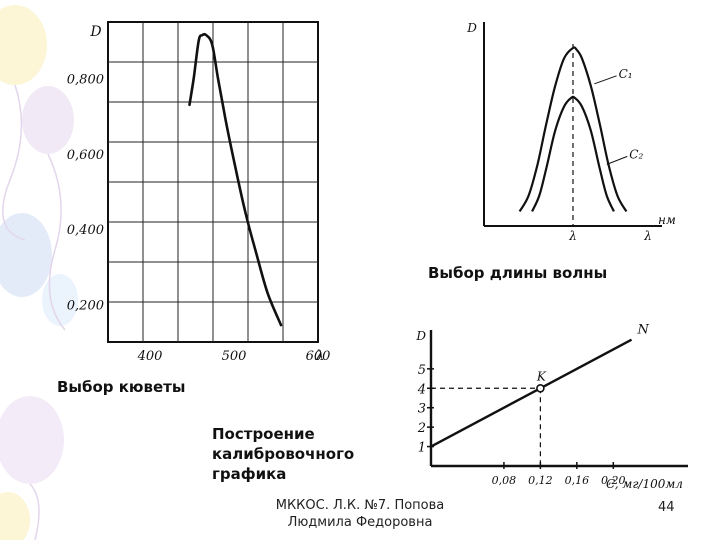 The image size is (720, 540). Describe the element at coordinates (540, 480) in the screenshot. I see `x-tick-label: 0,12` at that location.